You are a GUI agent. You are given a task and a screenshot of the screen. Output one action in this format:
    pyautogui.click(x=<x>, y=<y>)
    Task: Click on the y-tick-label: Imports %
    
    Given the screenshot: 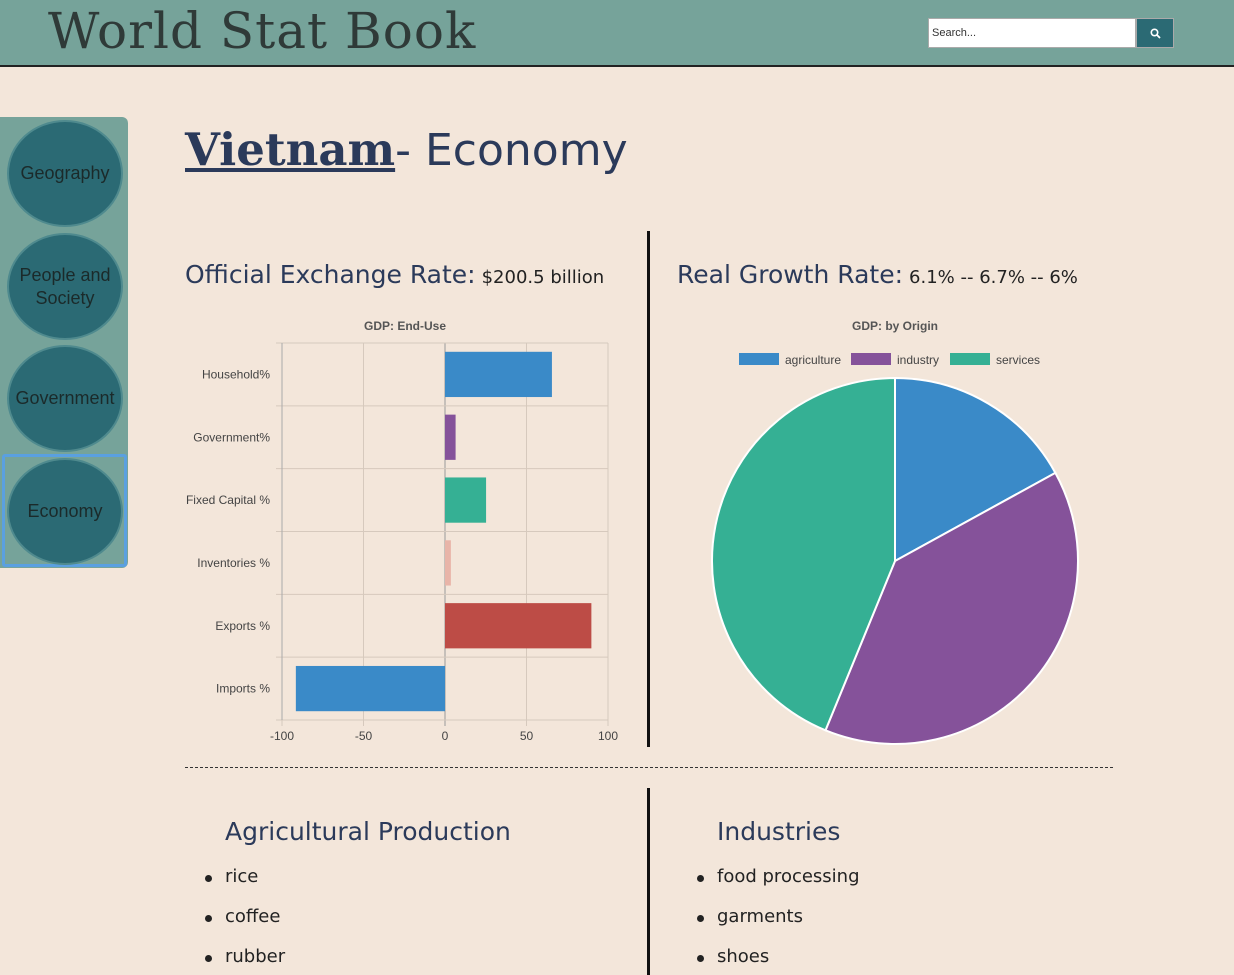 What is the action you would take?
    pyautogui.click(x=243, y=689)
    